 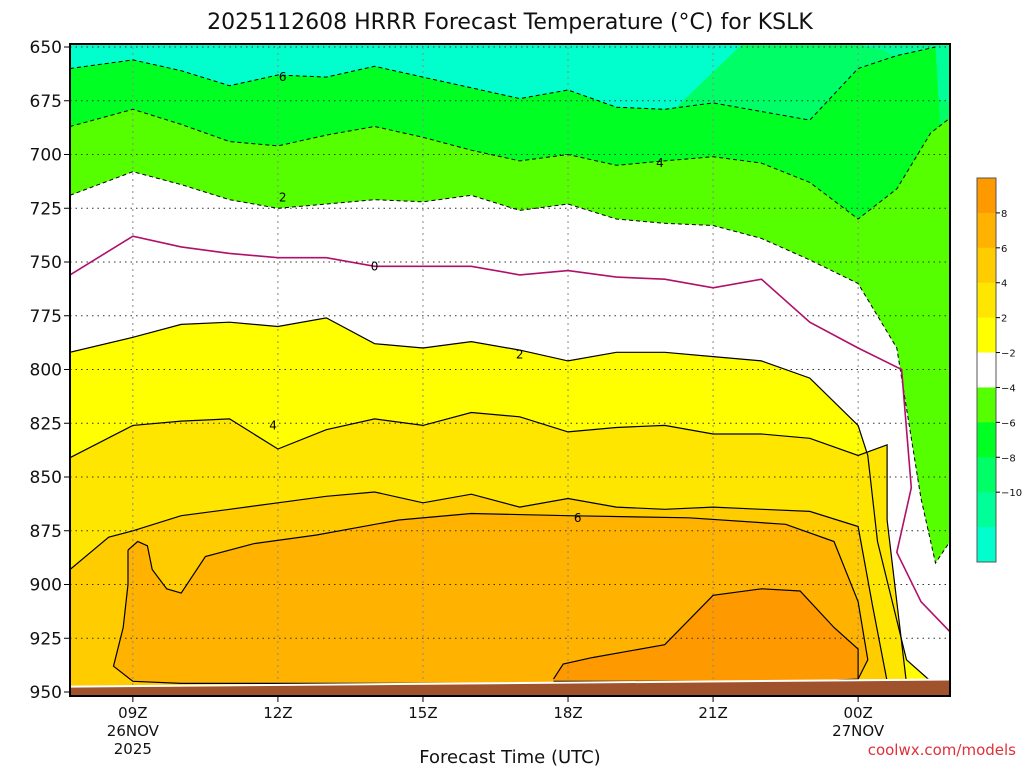 What do you see at coordinates (1004, 319) in the screenshot?
I see `colorbar-label: 2` at bounding box center [1004, 319].